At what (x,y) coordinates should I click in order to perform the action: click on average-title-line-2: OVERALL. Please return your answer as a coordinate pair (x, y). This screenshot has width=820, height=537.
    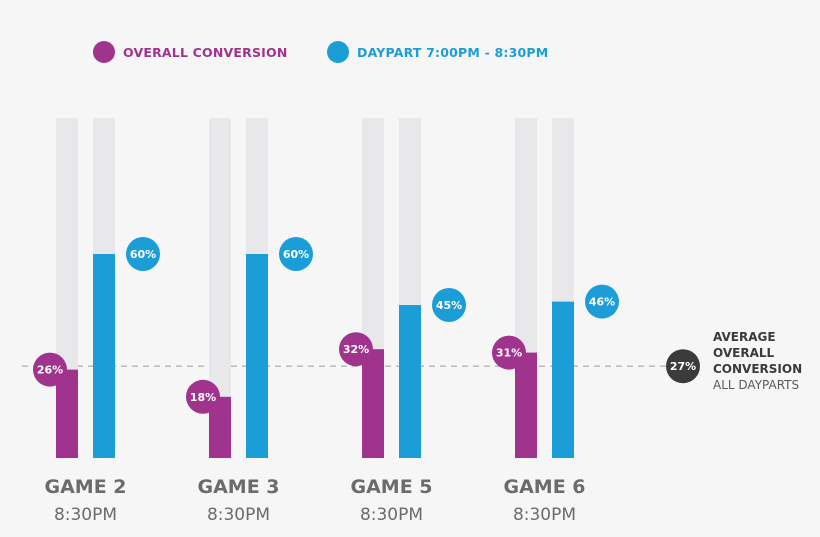
    Looking at the image, I should click on (744, 353).